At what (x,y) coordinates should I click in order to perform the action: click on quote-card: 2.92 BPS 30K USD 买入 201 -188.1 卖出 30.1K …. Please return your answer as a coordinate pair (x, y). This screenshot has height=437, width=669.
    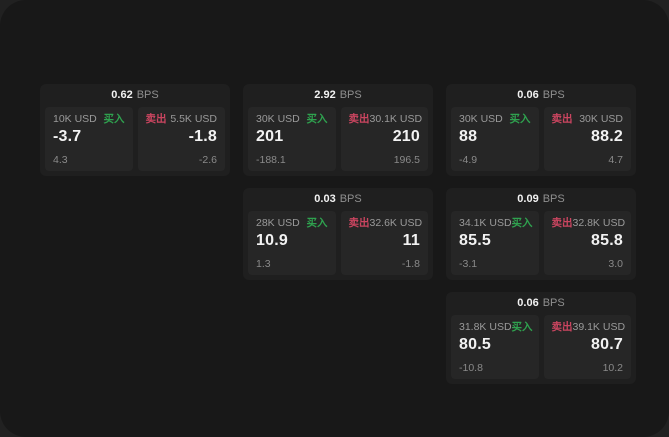
    Looking at the image, I should click on (338, 130).